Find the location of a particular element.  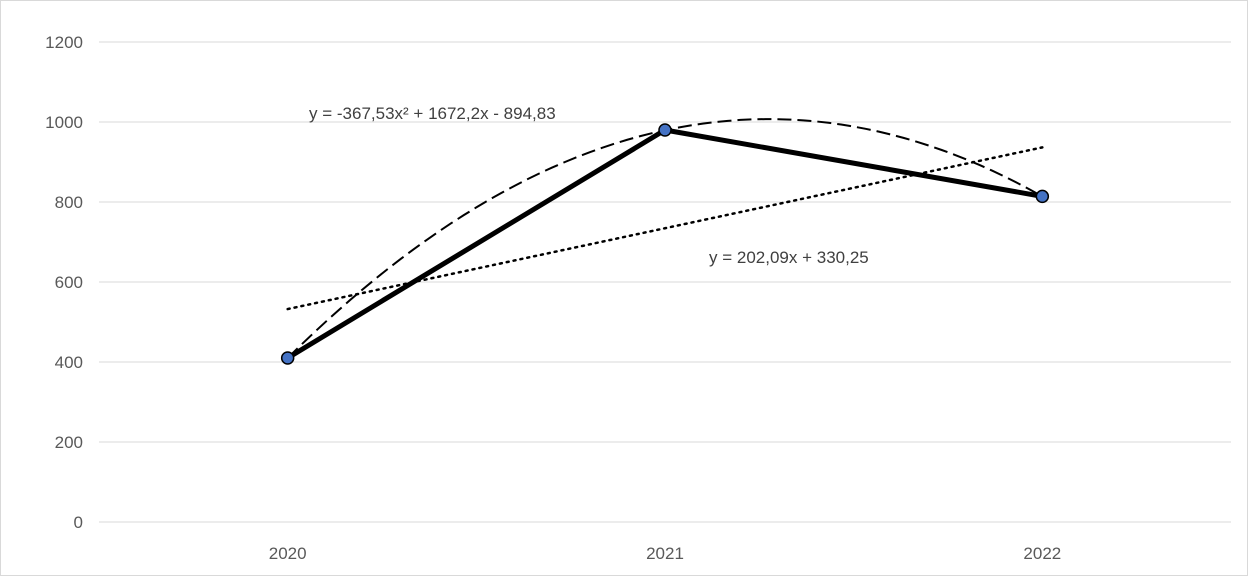

y-tick-label: 400 is located at coordinates (69, 362).